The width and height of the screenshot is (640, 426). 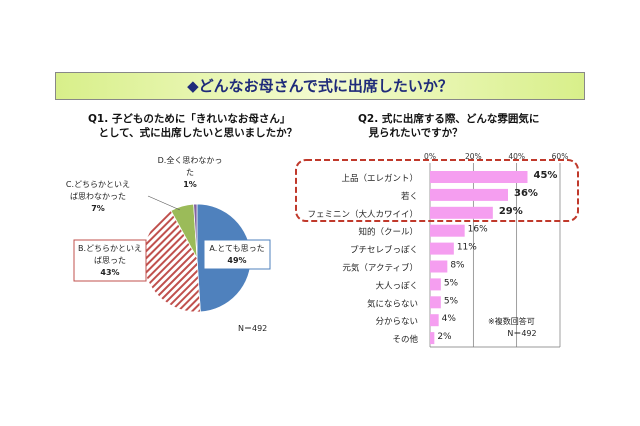 I want to click on pie-category-label: ば思わなかった, so click(x=98, y=196).